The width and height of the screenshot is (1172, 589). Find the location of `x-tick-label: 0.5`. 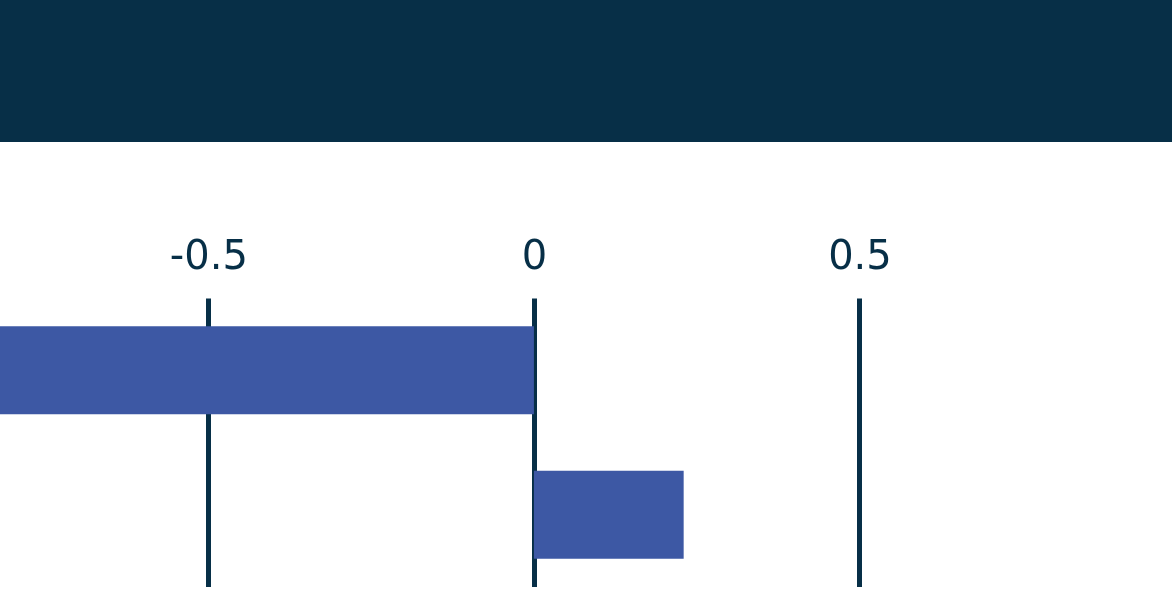

x-tick-label: 0.5 is located at coordinates (860, 254).